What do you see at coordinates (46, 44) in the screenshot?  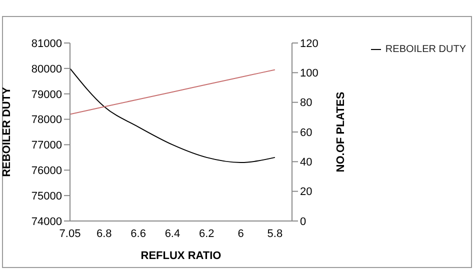 I see `y-tick-label: 81000` at bounding box center [46, 44].